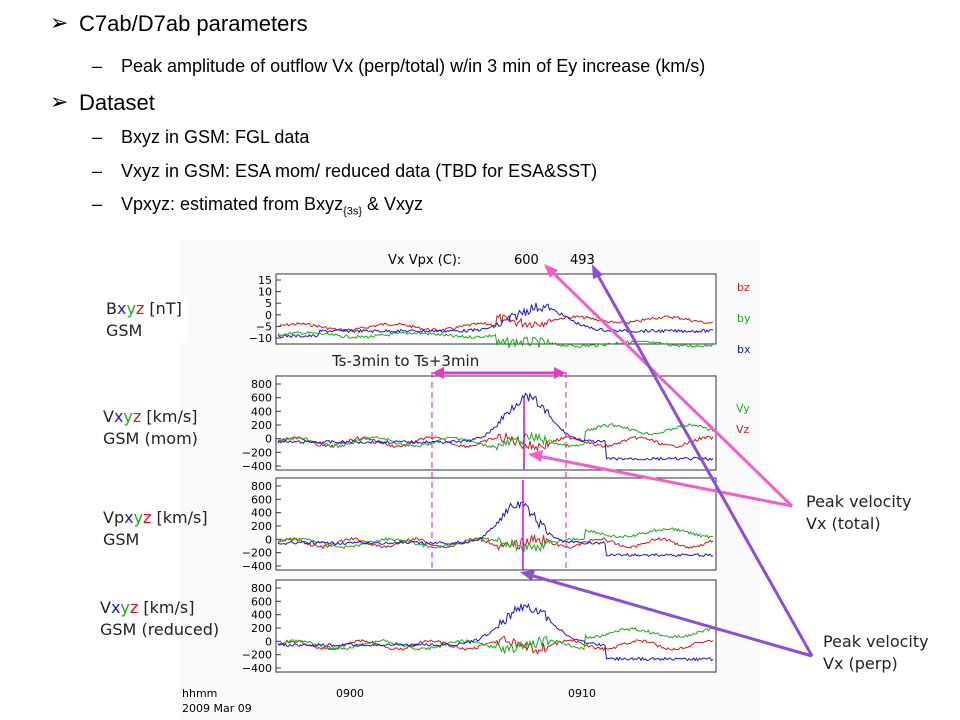 The width and height of the screenshot is (960, 720). Describe the element at coordinates (424, 260) in the screenshot. I see `plot-header-label: Vx Vpx (C):` at that location.